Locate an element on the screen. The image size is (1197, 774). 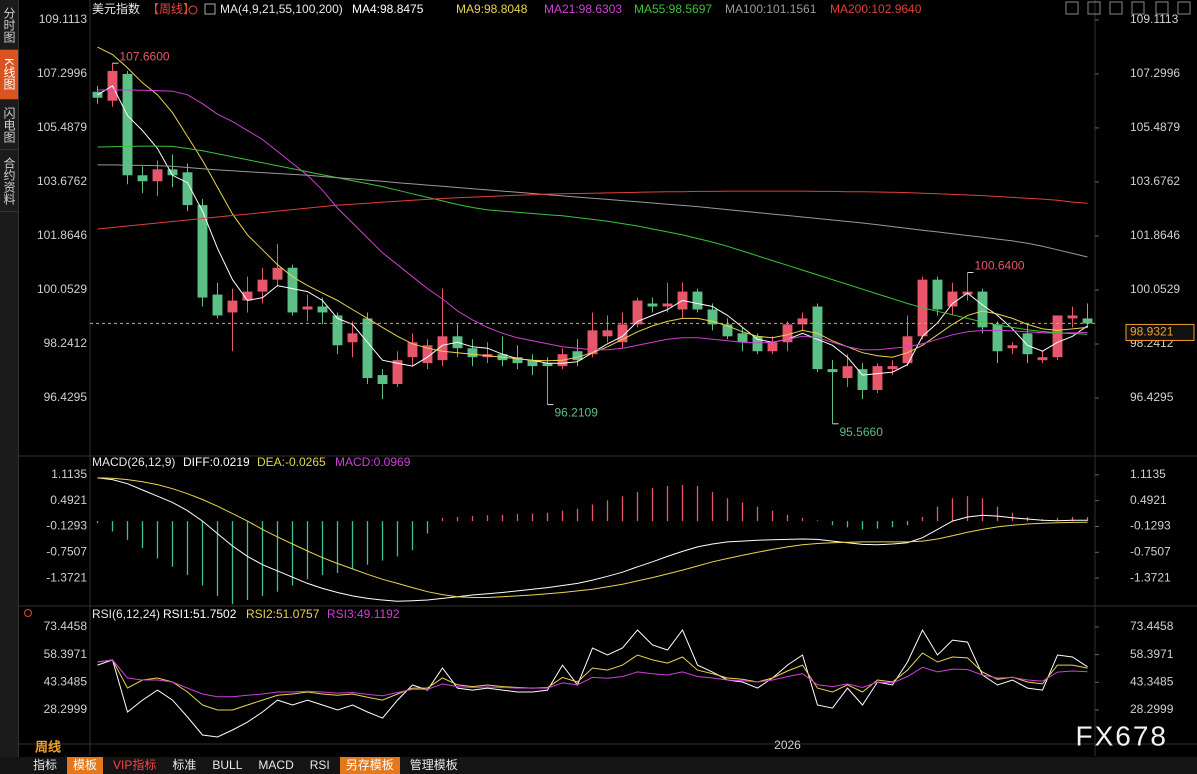
toolbar-button: 指标 is located at coordinates (45, 765).